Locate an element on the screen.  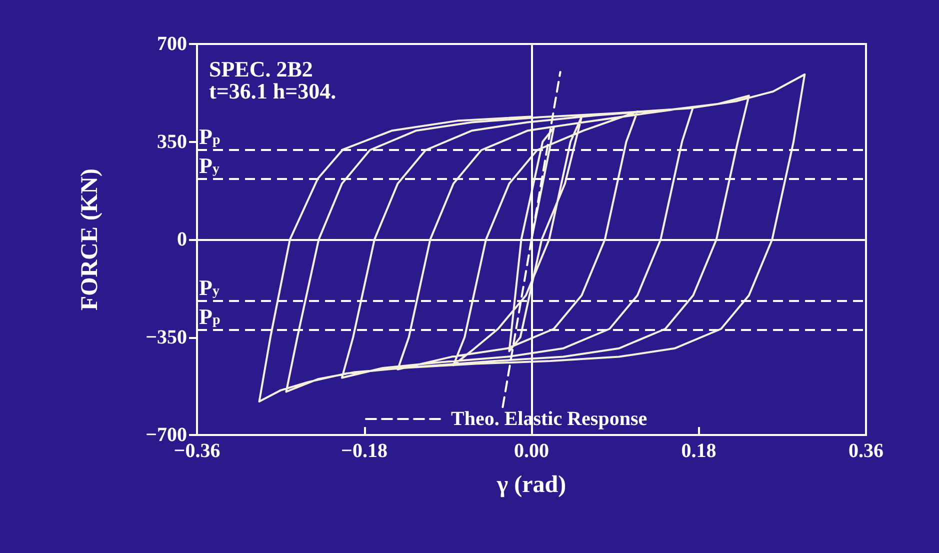
x-tick-label: −0.18 is located at coordinates (364, 451).